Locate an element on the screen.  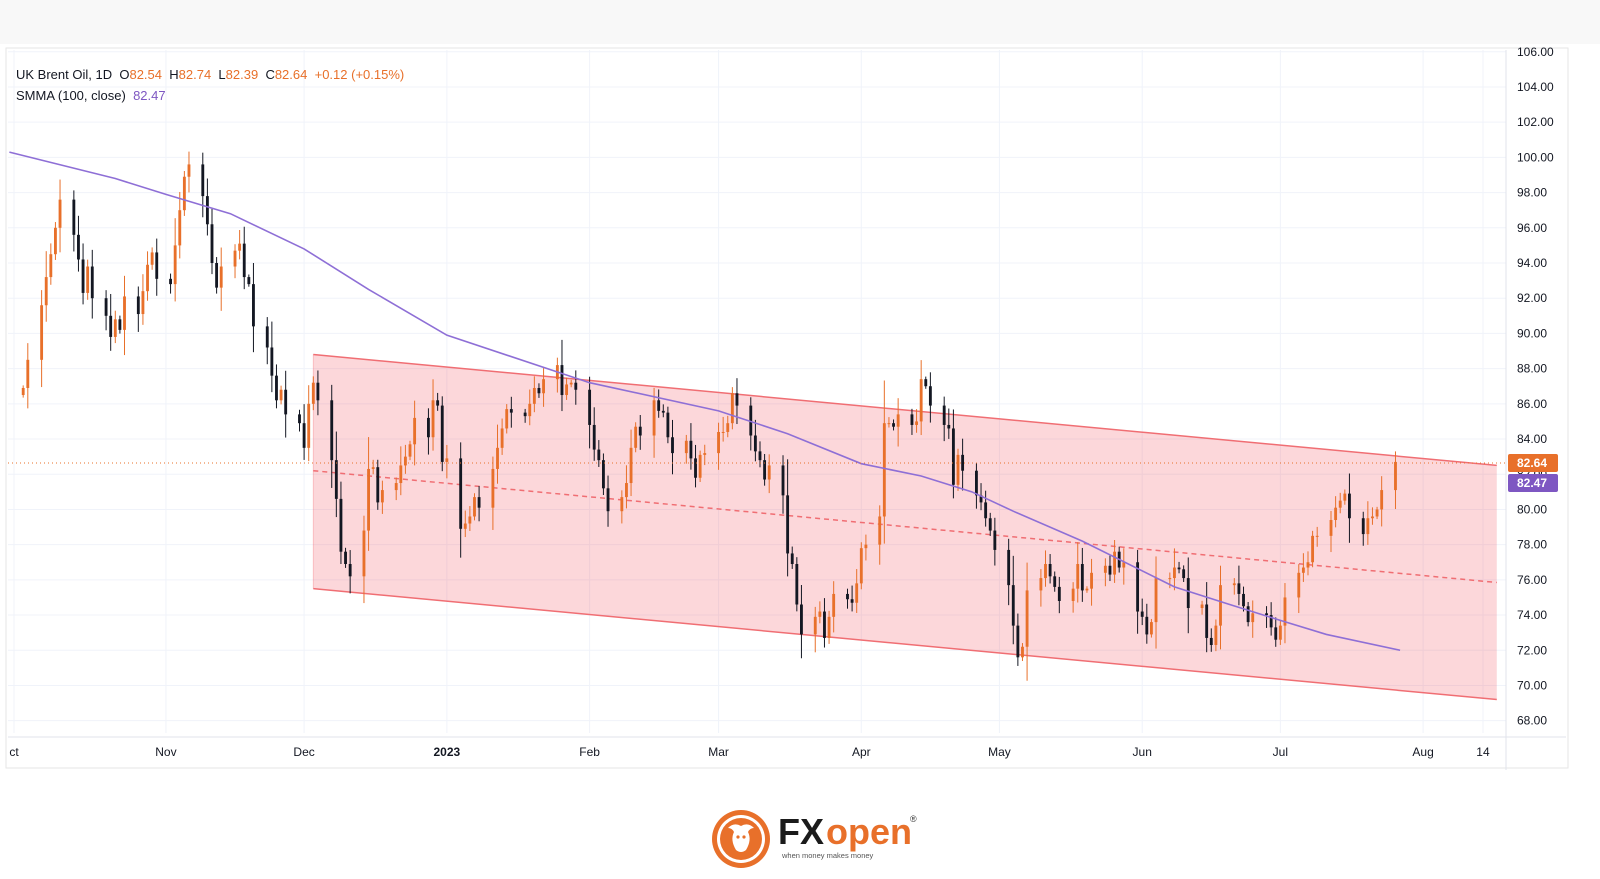
brand-registered: ® is located at coordinates (913, 819).